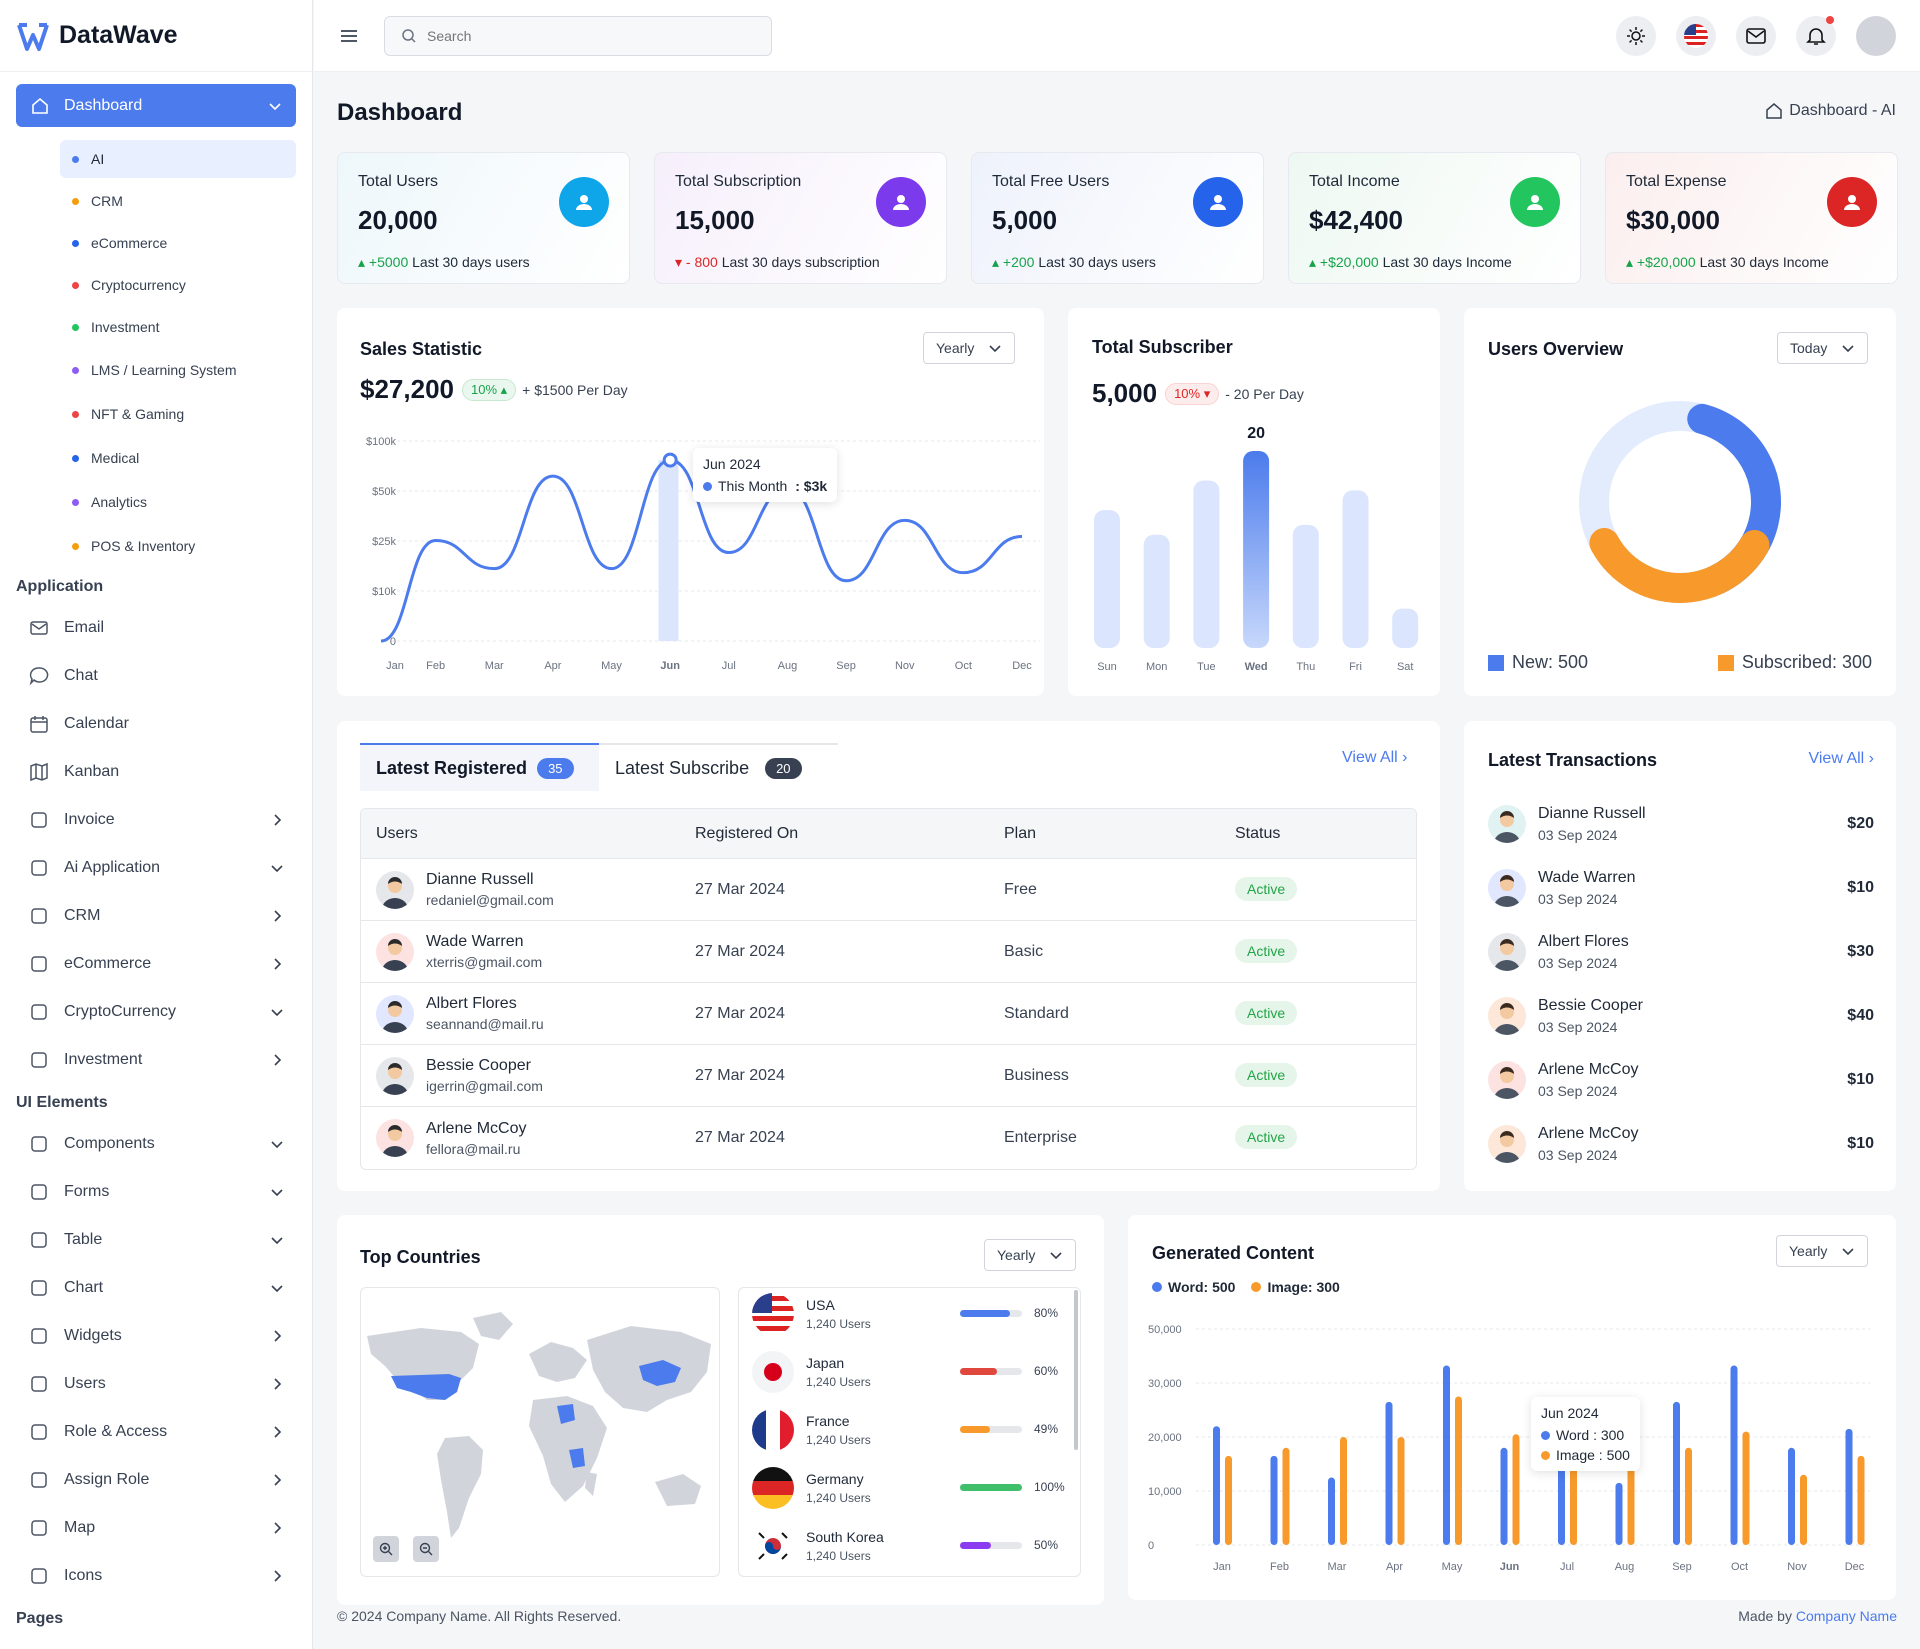 This screenshot has height=1649, width=1920. I want to click on sales-period-dropdown: Yearly, so click(969, 348).